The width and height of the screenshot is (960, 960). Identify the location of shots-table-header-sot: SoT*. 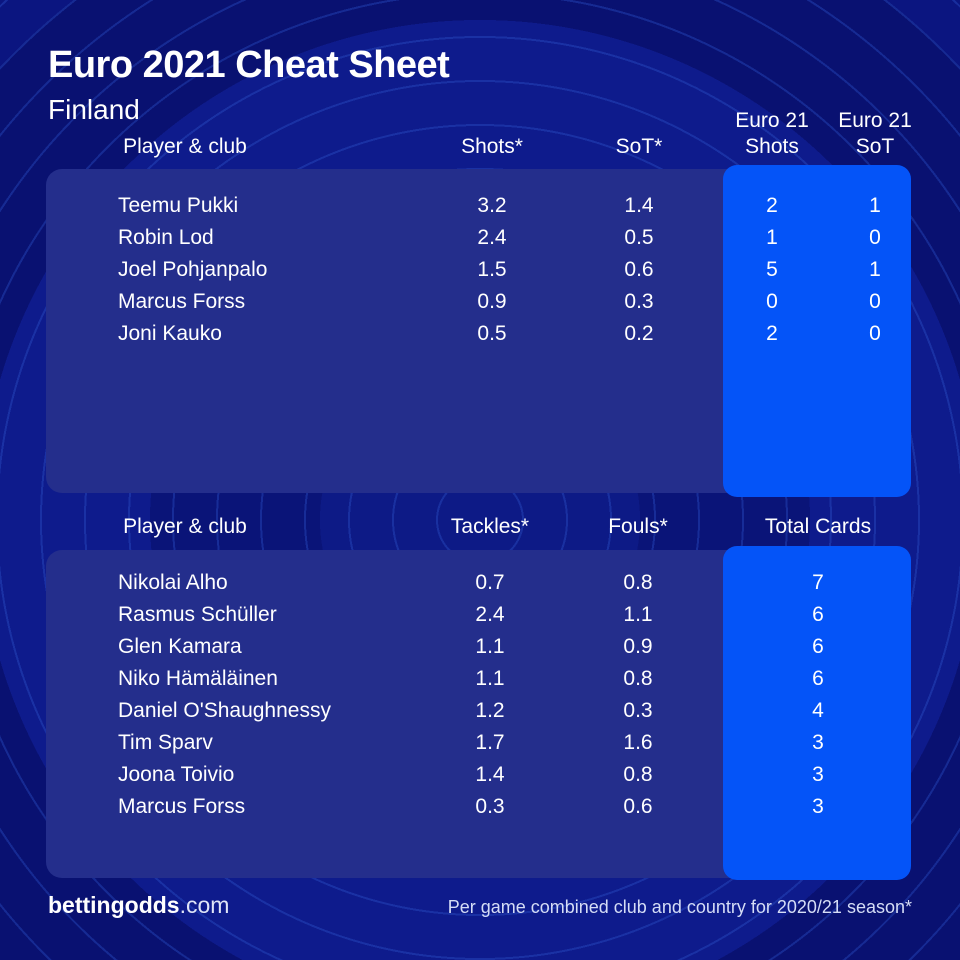
(639, 146).